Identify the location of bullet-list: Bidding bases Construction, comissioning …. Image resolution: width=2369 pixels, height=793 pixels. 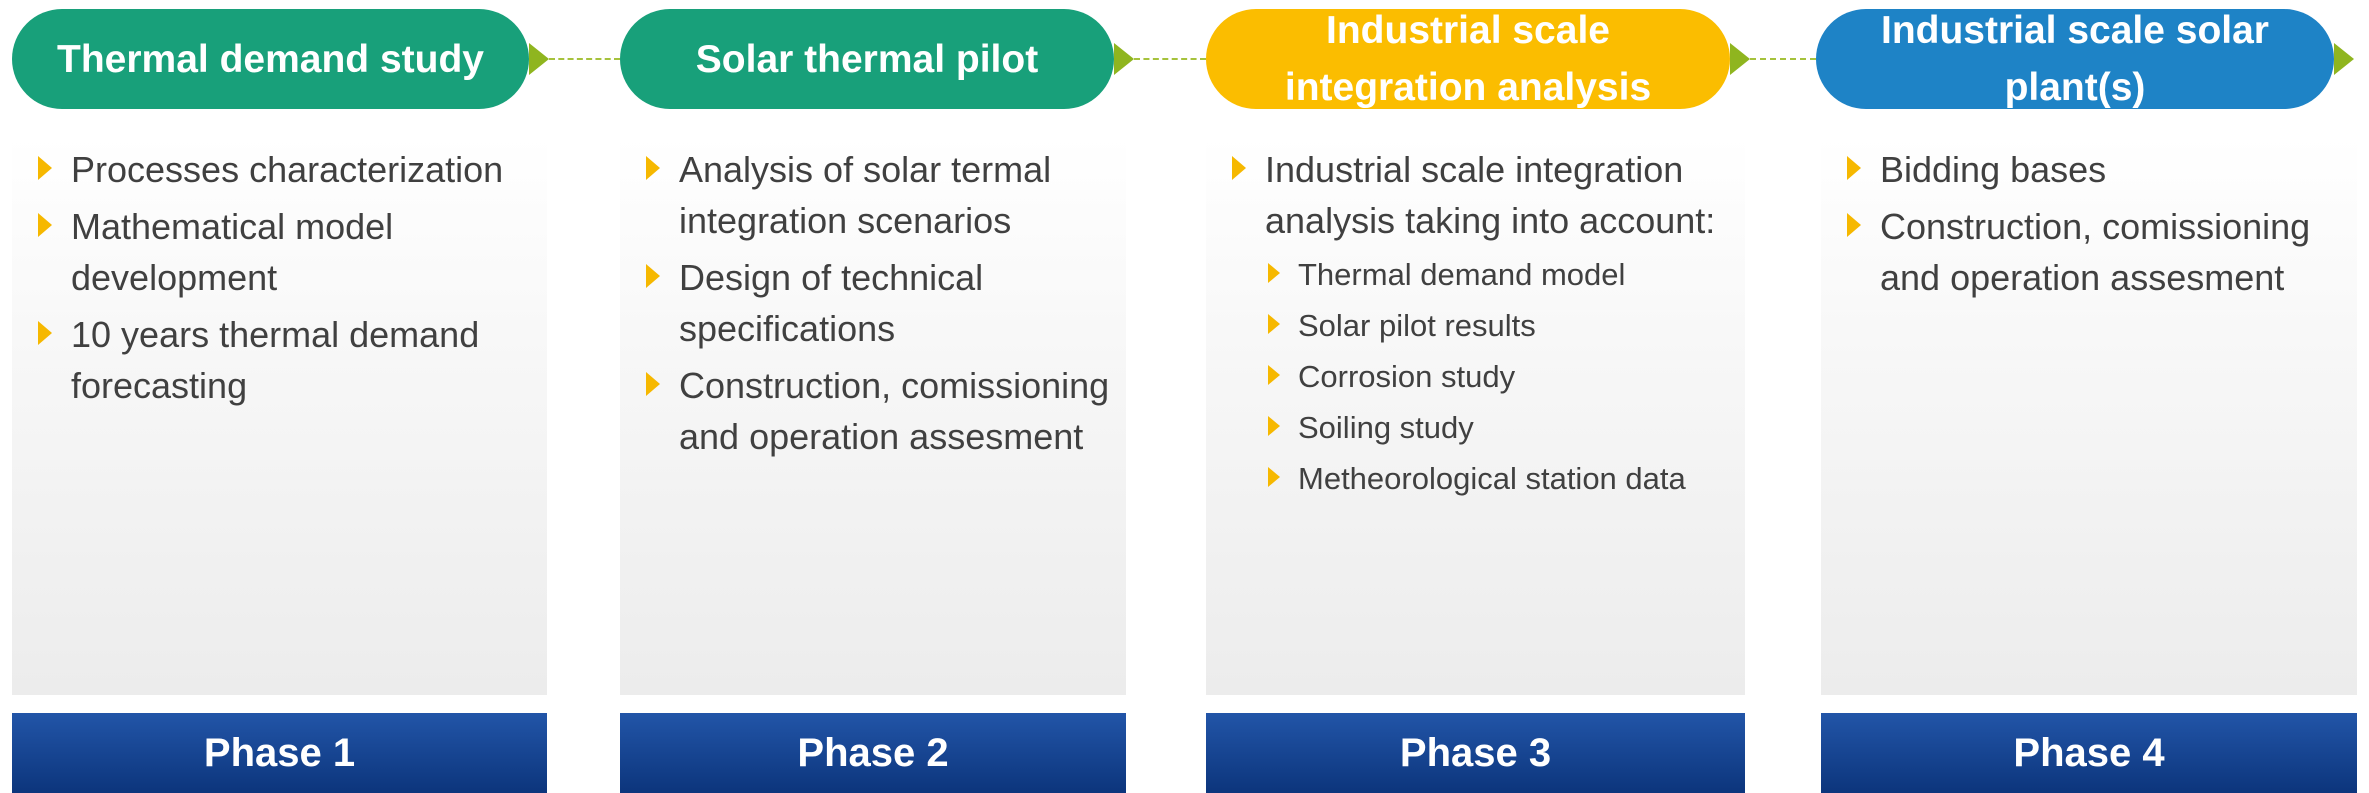
(2100, 226).